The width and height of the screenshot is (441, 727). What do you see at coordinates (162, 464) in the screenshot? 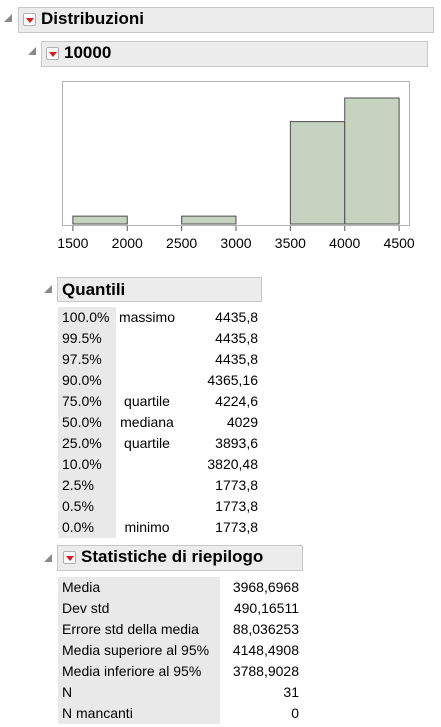
I see `table-row: 10.0% 3820,48` at bounding box center [162, 464].